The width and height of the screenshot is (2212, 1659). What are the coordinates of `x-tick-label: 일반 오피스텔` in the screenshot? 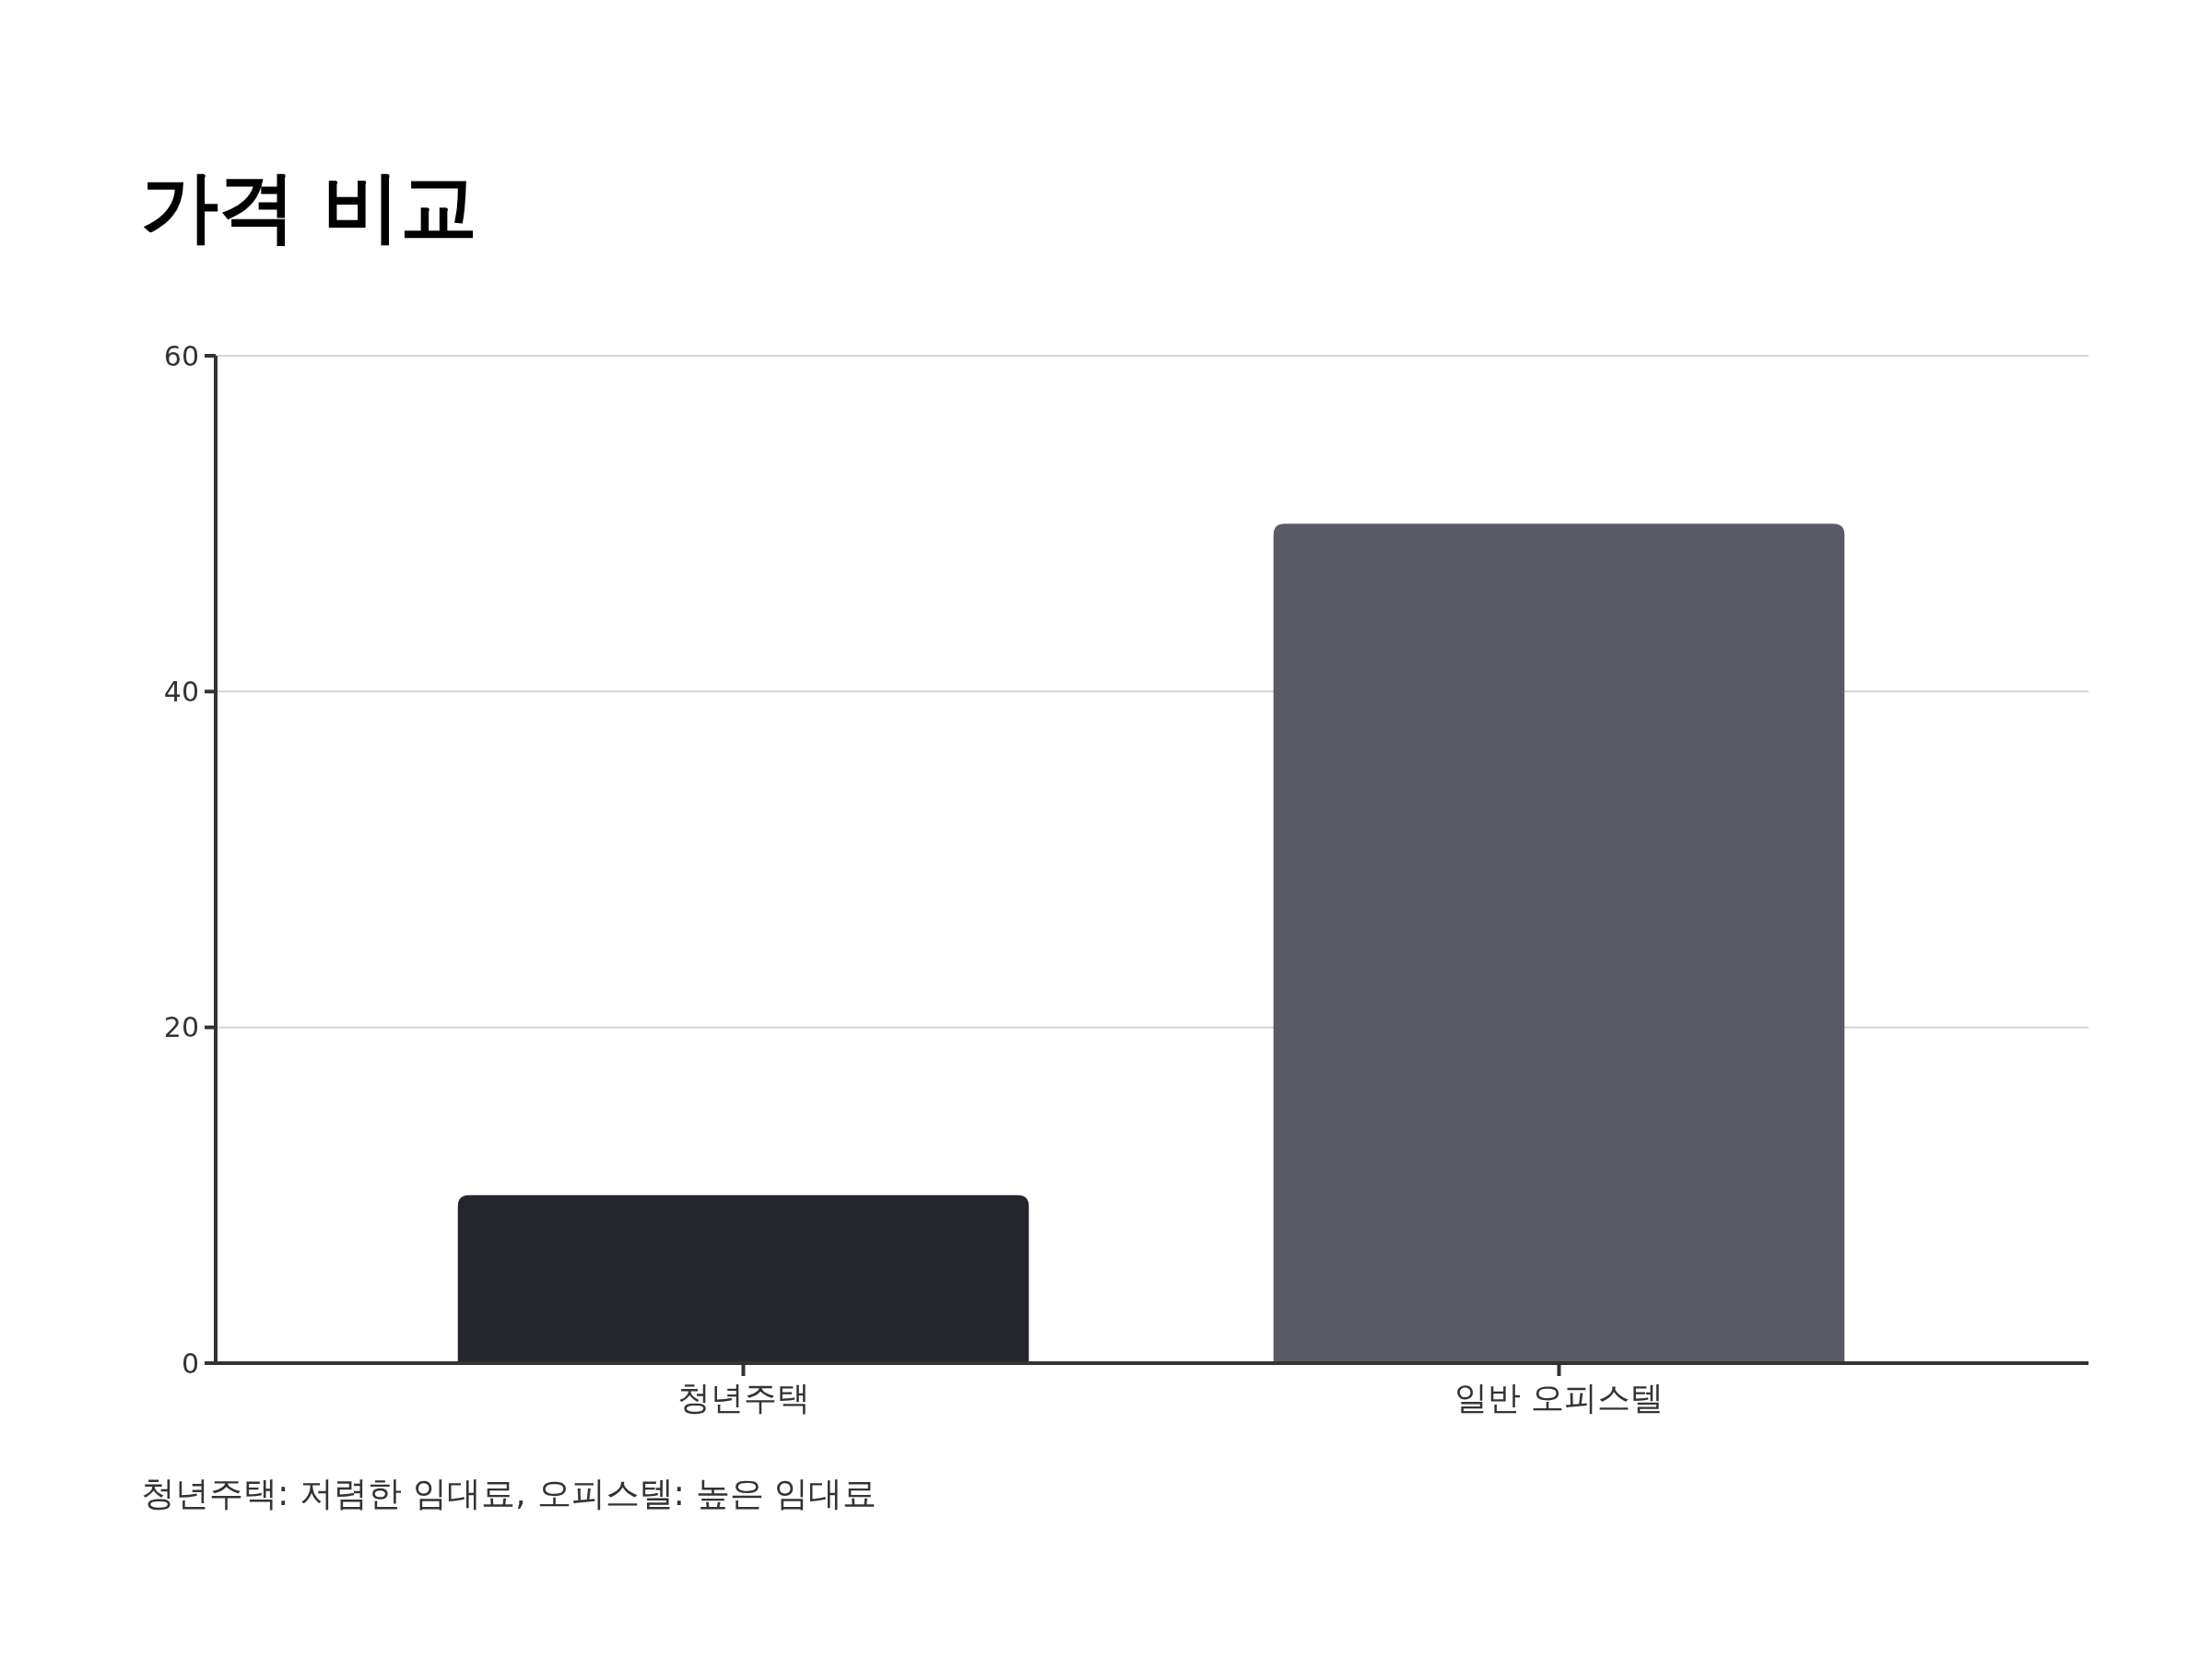 It's located at (1559, 1398).